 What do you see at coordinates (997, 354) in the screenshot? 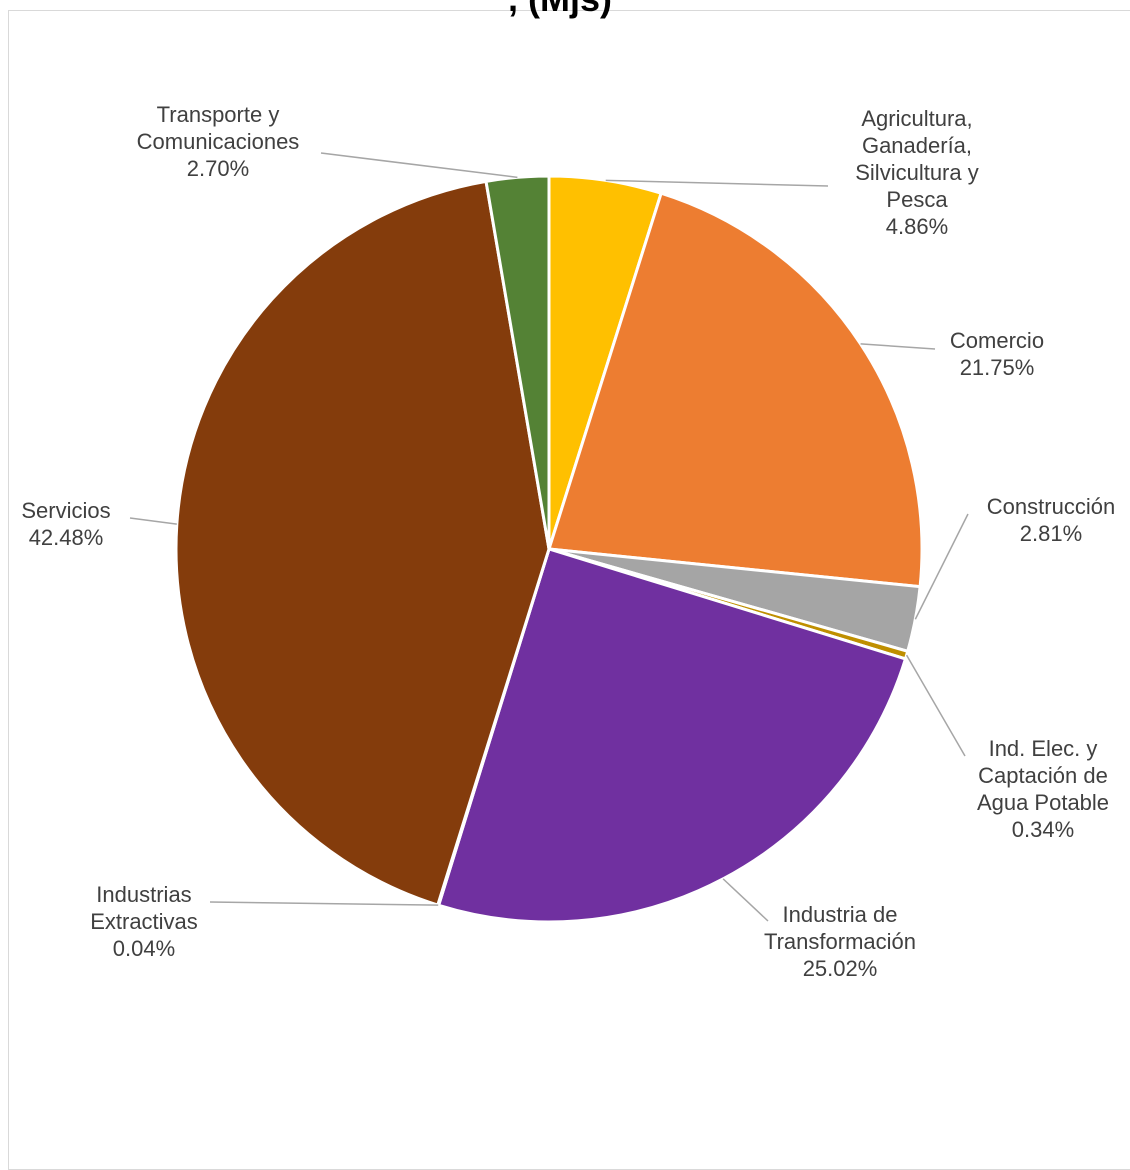
I see `slice-label: Comercio 21.75%` at bounding box center [997, 354].